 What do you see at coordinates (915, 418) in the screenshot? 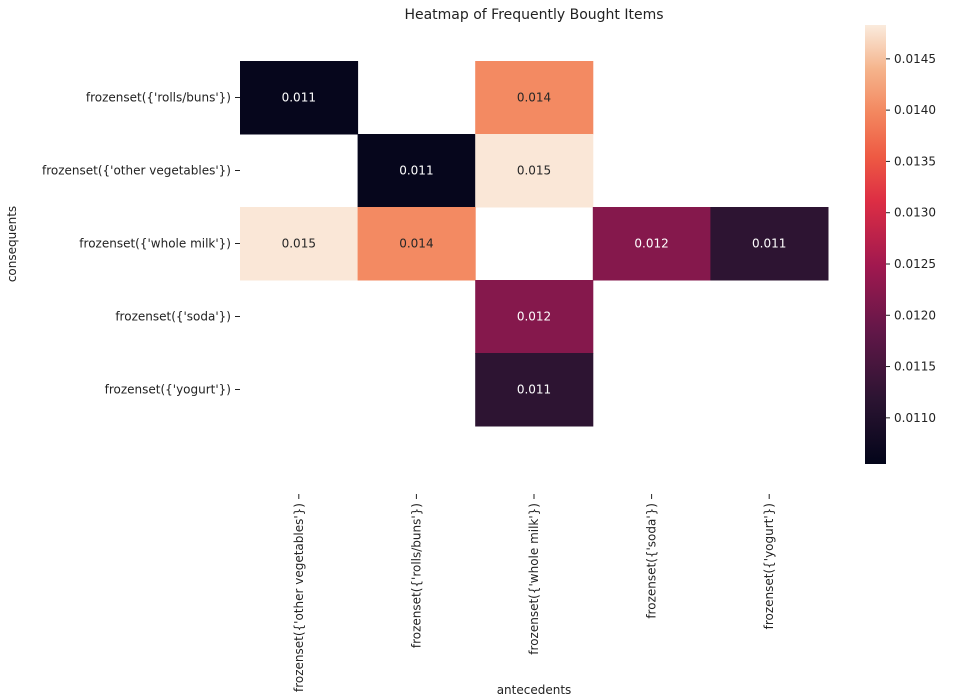
I see `colorbar-tick-label: 0.0110` at bounding box center [915, 418].